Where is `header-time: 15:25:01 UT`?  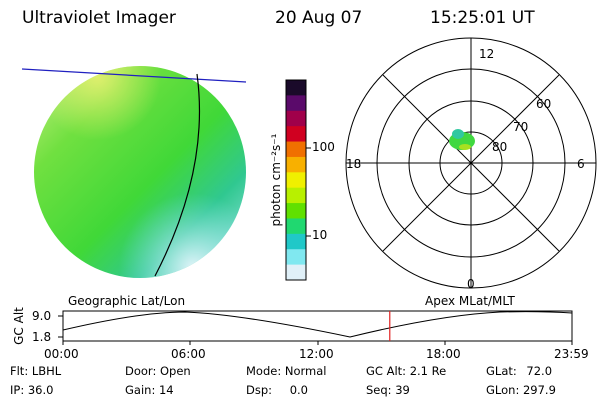 header-time: 15:25:01 UT is located at coordinates (482, 18).